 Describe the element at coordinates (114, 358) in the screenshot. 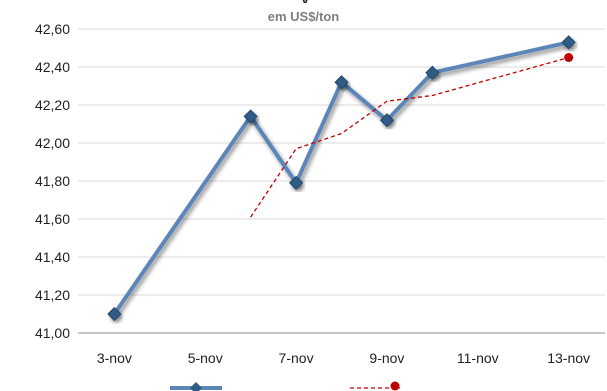

I see `x-tick-label: 3-nov` at that location.